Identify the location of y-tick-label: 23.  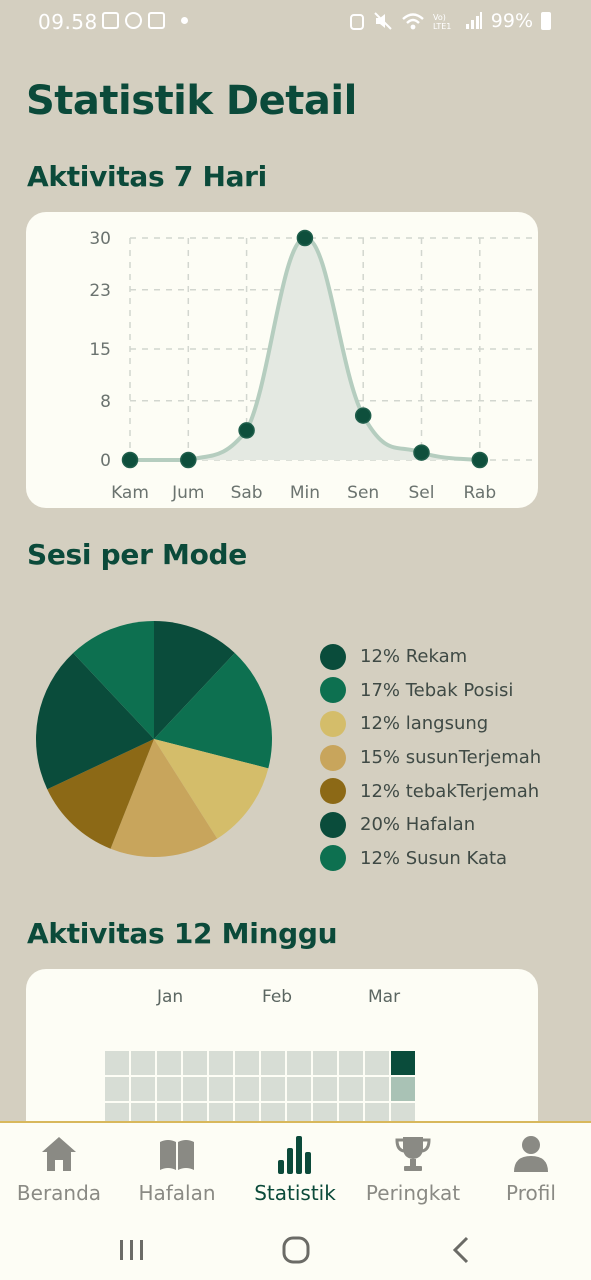
(100, 291).